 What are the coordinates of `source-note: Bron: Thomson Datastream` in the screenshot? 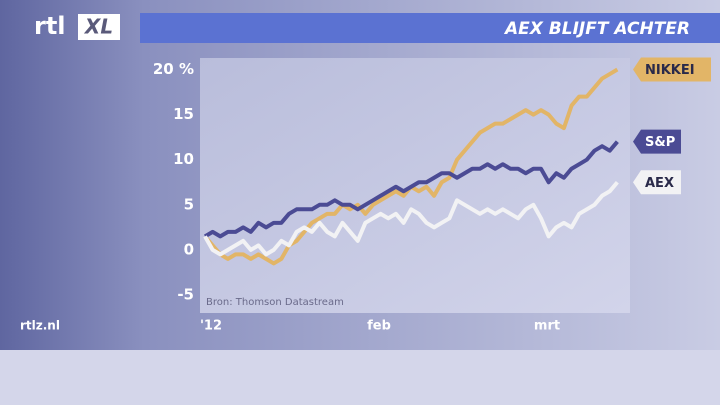 It's located at (275, 302).